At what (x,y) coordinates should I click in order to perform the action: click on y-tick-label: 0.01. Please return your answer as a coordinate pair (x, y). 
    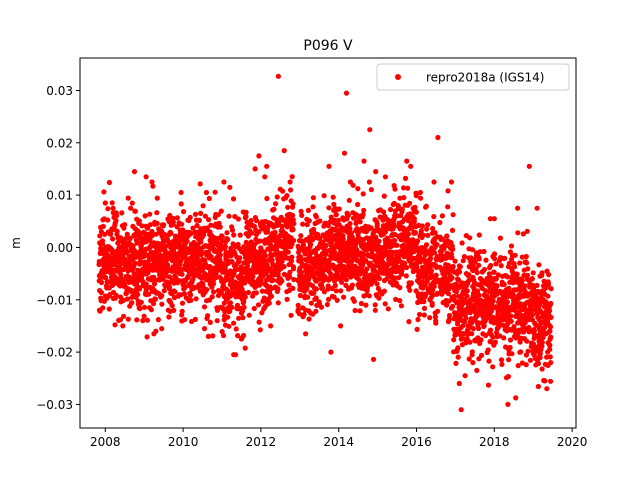
    Looking at the image, I should click on (59, 196).